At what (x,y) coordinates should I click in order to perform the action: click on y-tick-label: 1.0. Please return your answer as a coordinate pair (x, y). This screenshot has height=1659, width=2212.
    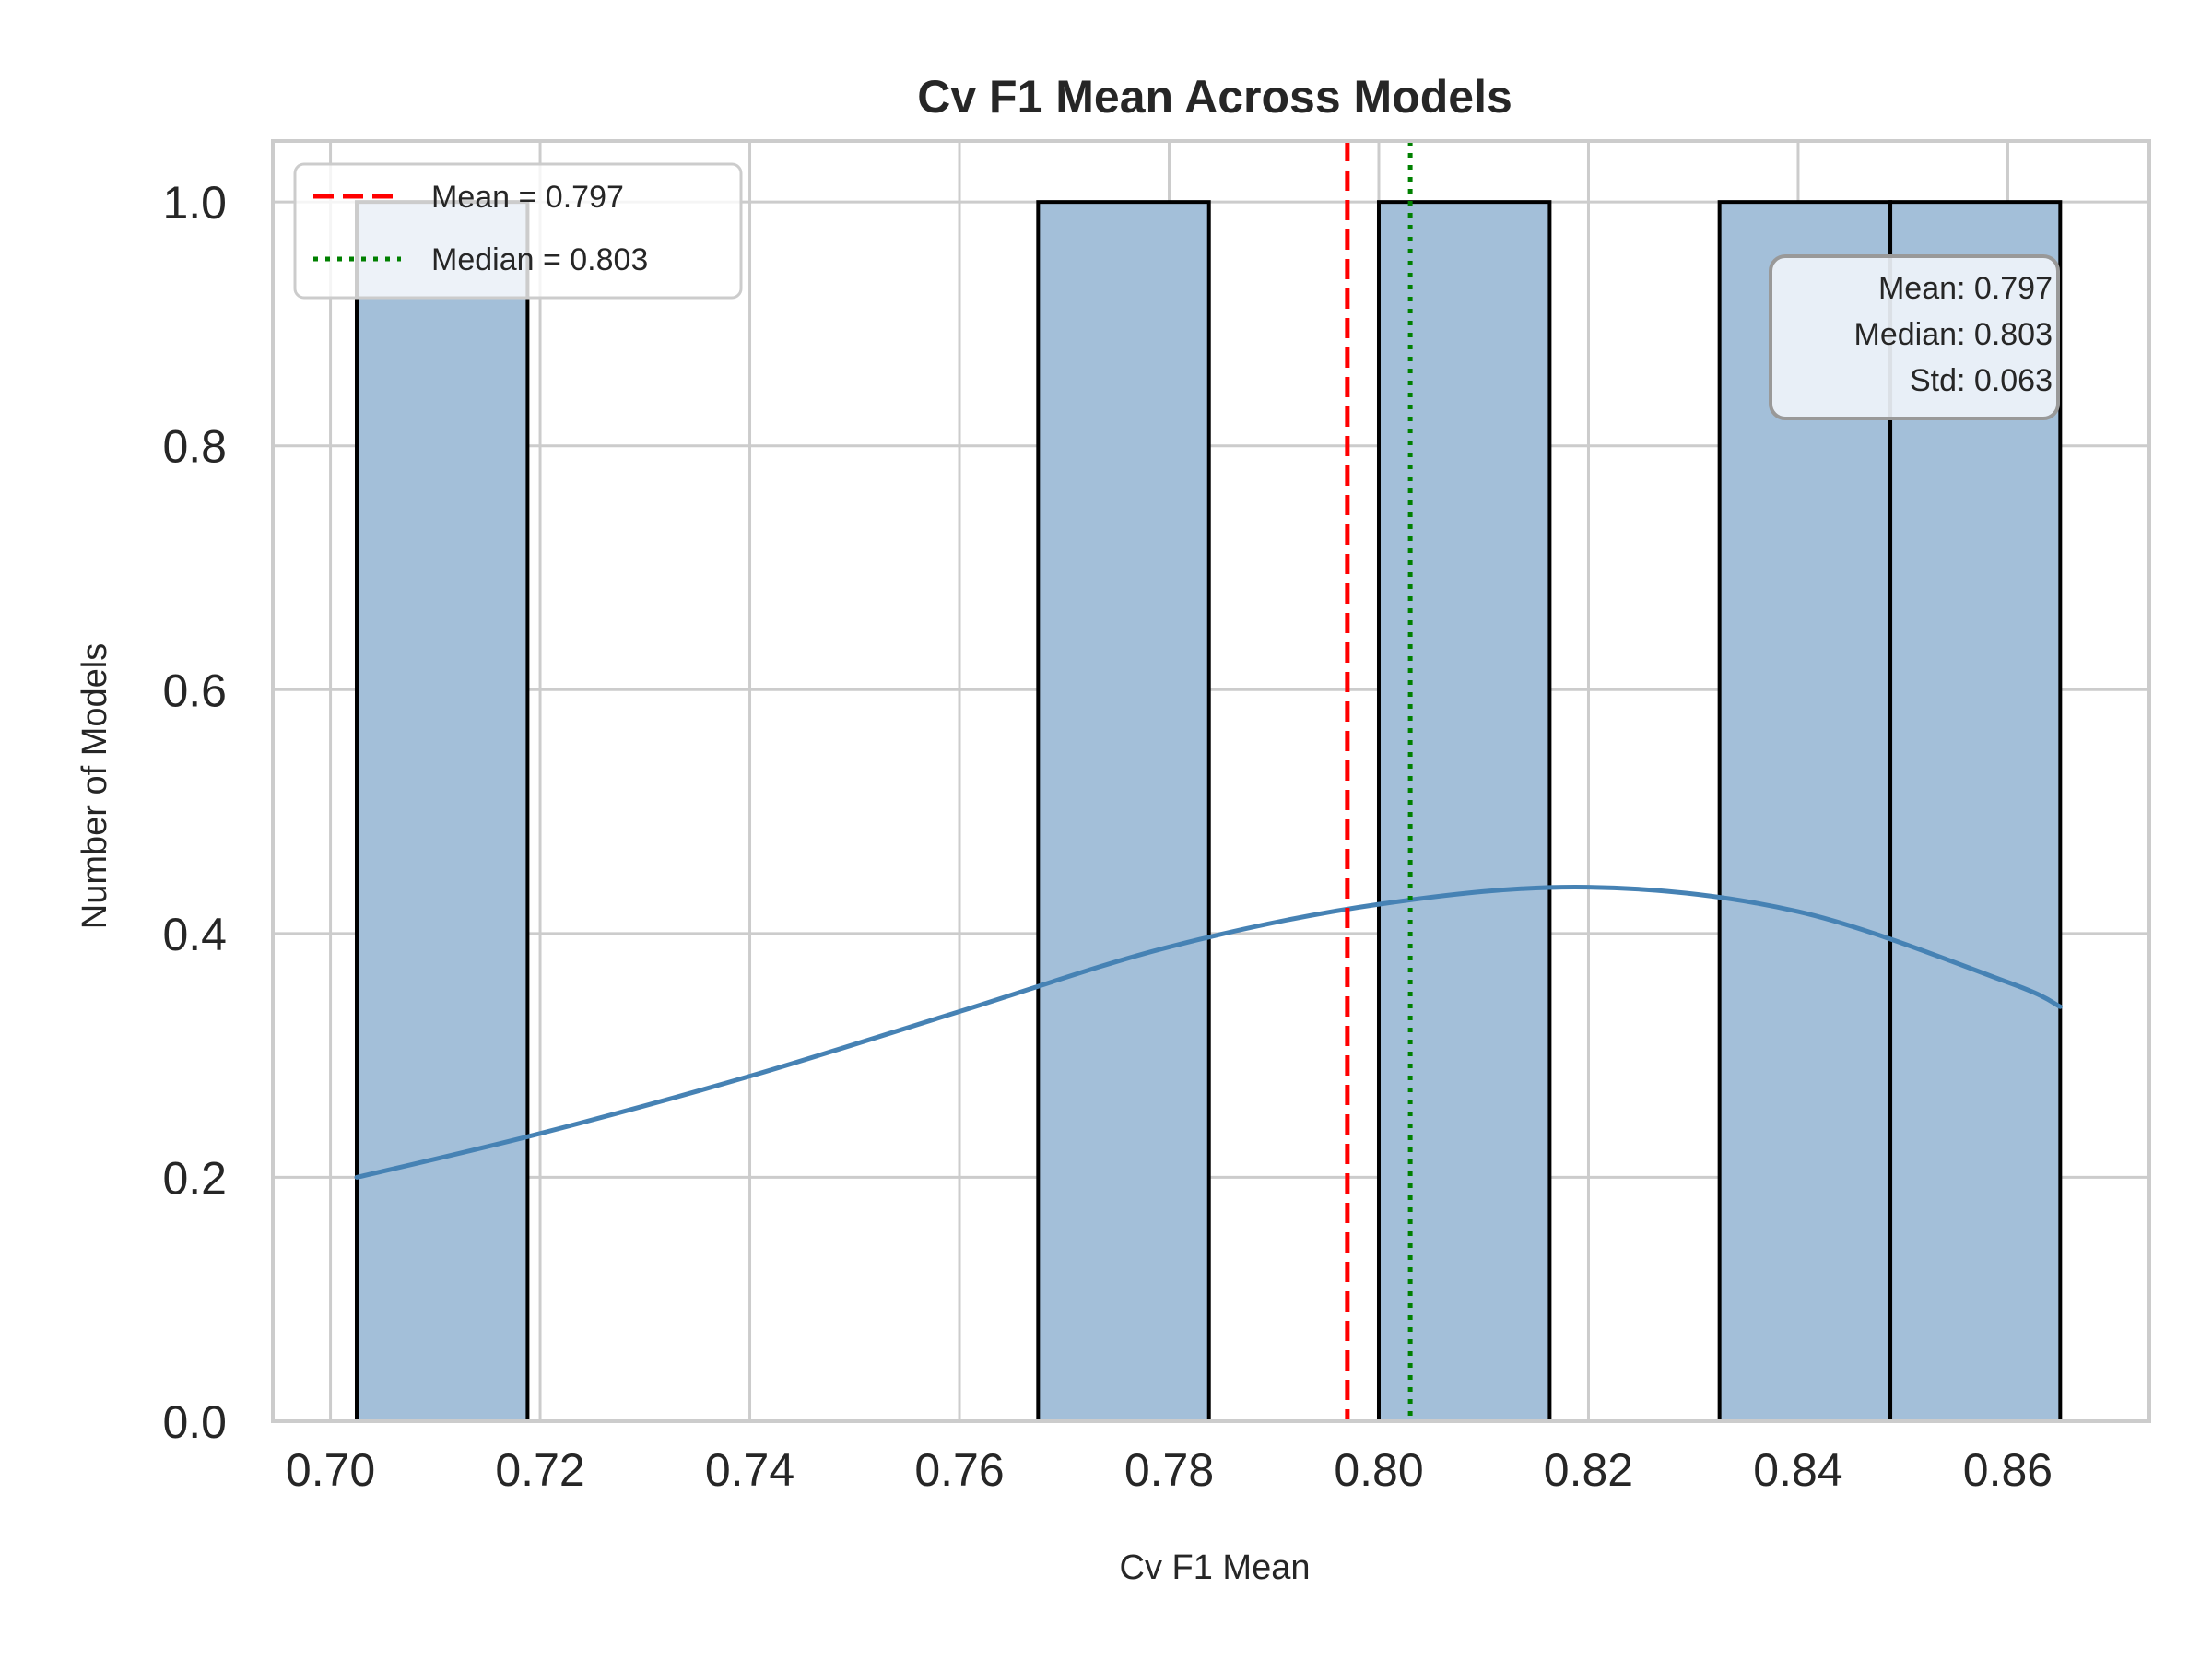
    Looking at the image, I should click on (194, 203).